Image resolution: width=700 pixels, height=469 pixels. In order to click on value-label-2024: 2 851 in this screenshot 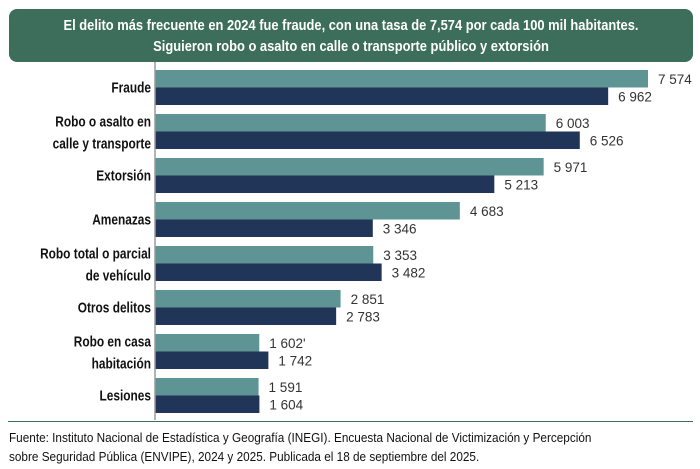, I will do `click(368, 299)`.